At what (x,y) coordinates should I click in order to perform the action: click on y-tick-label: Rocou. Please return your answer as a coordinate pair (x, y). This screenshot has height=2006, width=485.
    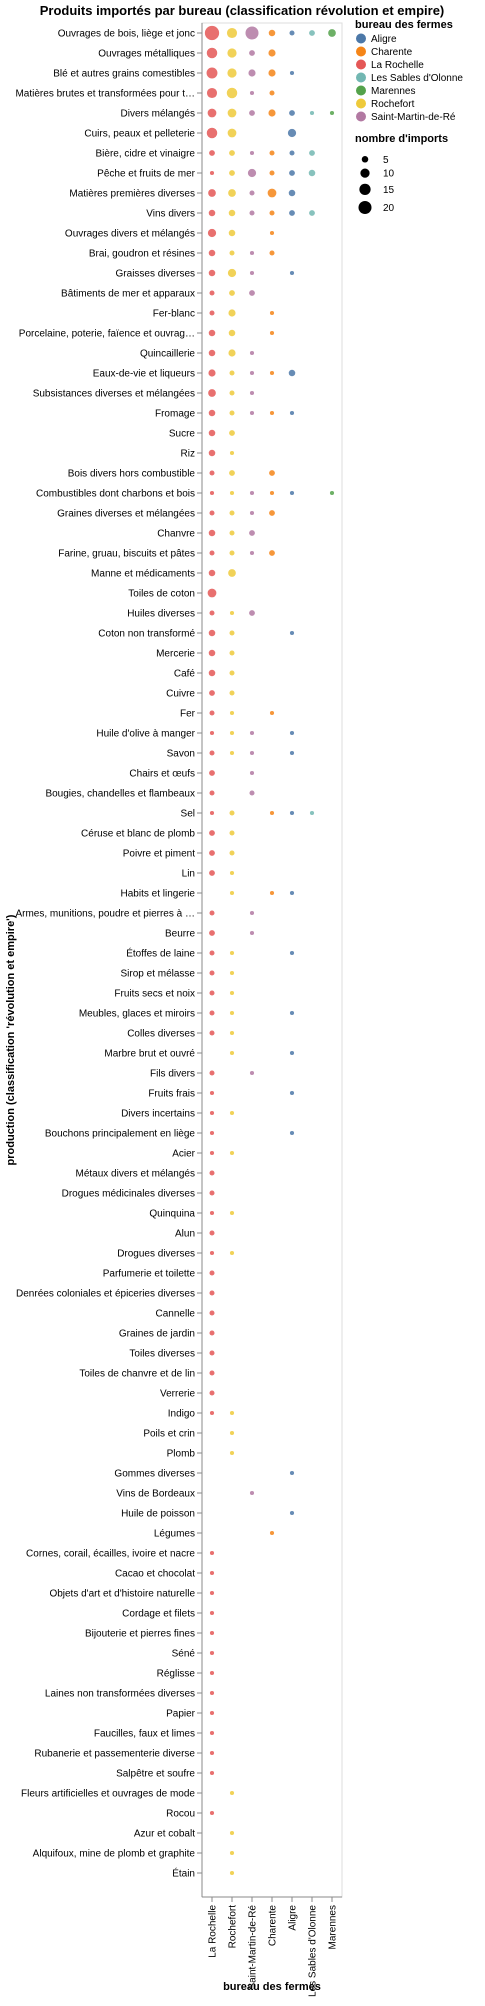
    Looking at the image, I should click on (180, 1814).